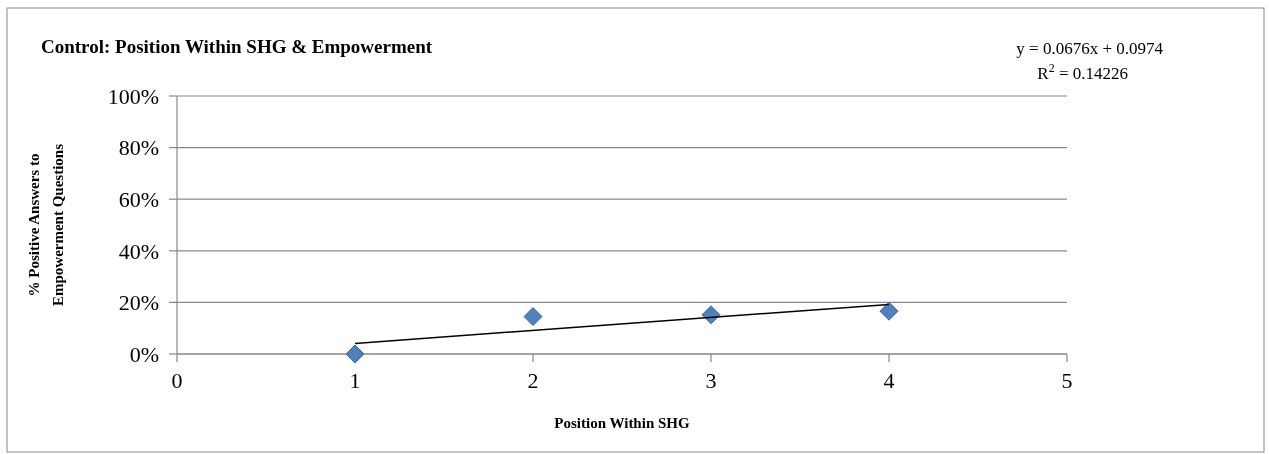 Image resolution: width=1269 pixels, height=454 pixels. I want to click on y-tick-label: 60%, so click(138, 199).